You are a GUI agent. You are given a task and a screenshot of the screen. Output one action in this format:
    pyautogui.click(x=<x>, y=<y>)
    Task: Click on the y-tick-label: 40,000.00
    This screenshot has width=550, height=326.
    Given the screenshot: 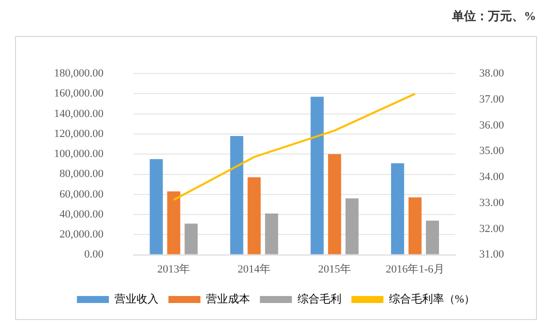 What is the action you would take?
    pyautogui.click(x=82, y=214)
    